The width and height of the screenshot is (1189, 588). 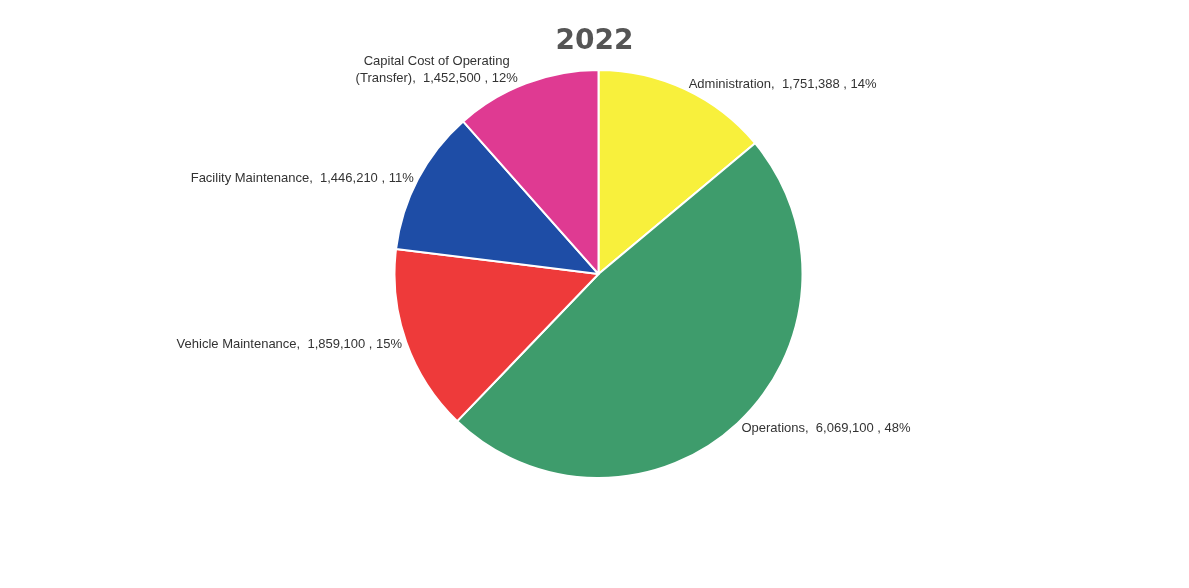 What do you see at coordinates (289, 343) in the screenshot?
I see `slice-label: Vehicle Maintenance, 1,859,100 , 15%` at bounding box center [289, 343].